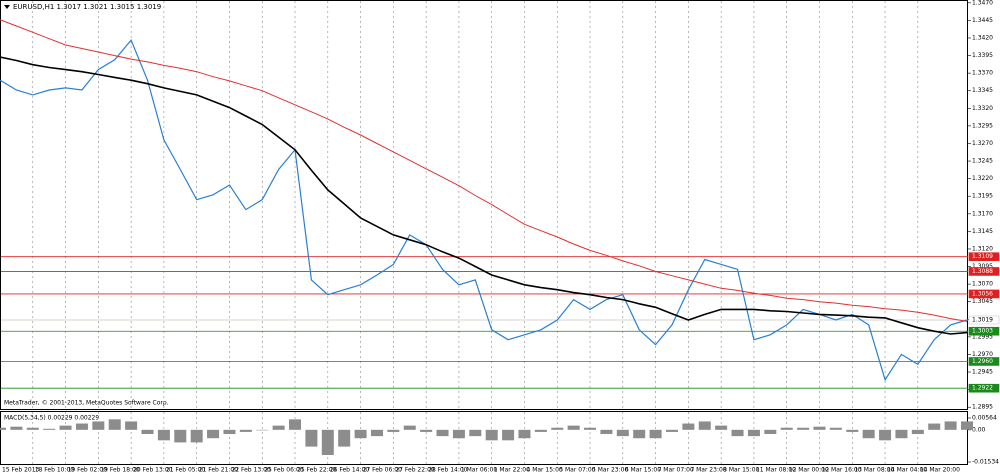 This screenshot has height=475, width=1000. Describe the element at coordinates (55, 470) in the screenshot. I see `x-tick-label: 18 Feb 10:00` at that location.